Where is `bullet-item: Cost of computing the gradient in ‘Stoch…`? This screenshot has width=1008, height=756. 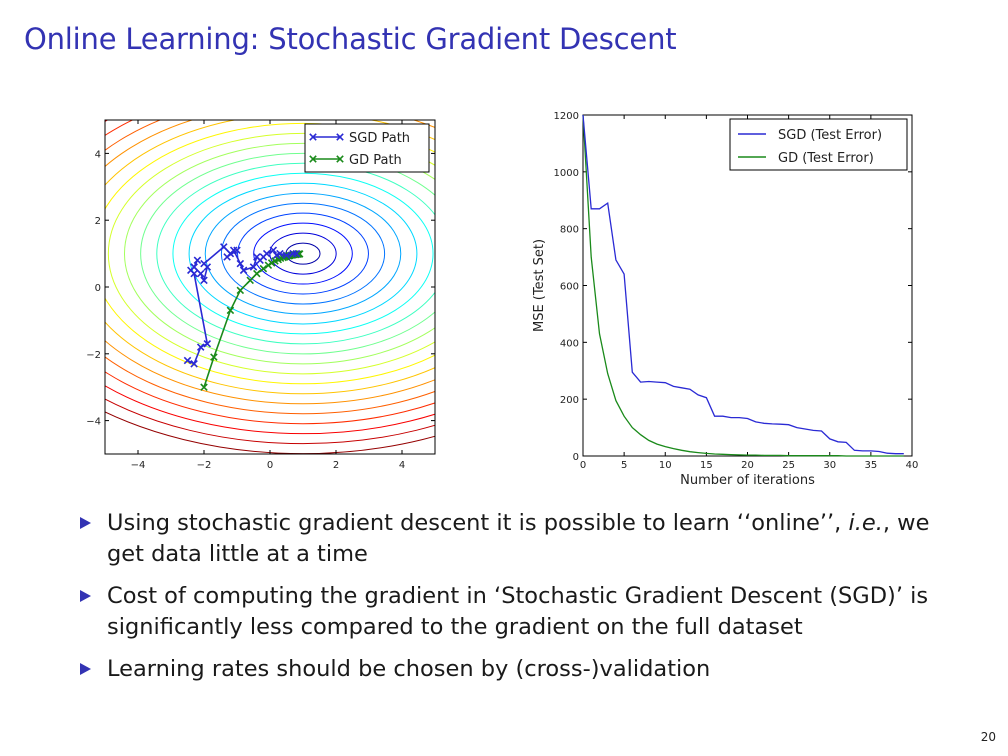 bullet-item: Cost of computing the gradient in ‘Stoch… is located at coordinates (518, 612).